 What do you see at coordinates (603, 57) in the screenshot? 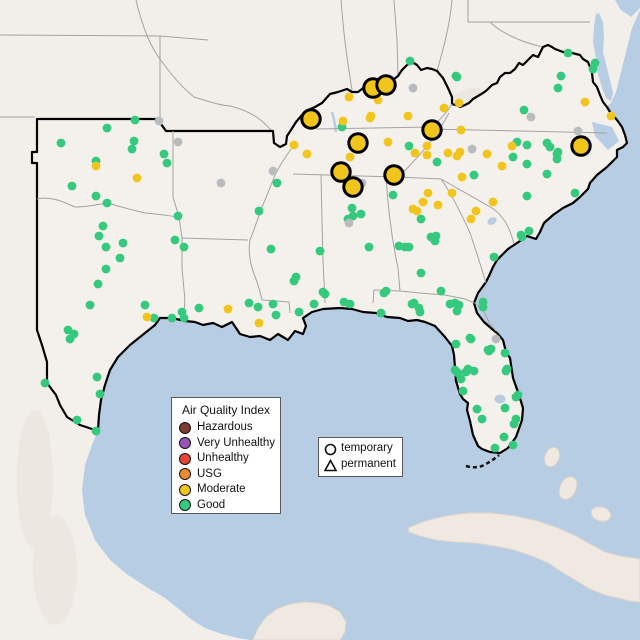
I see `chesapeake-bay` at bounding box center [603, 57].